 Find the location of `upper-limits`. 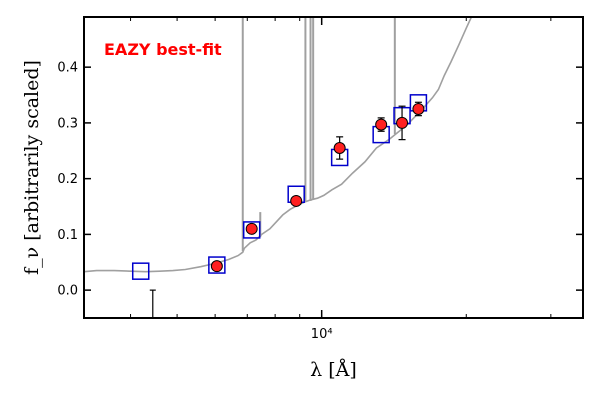

upper-limits is located at coordinates (152, 303).